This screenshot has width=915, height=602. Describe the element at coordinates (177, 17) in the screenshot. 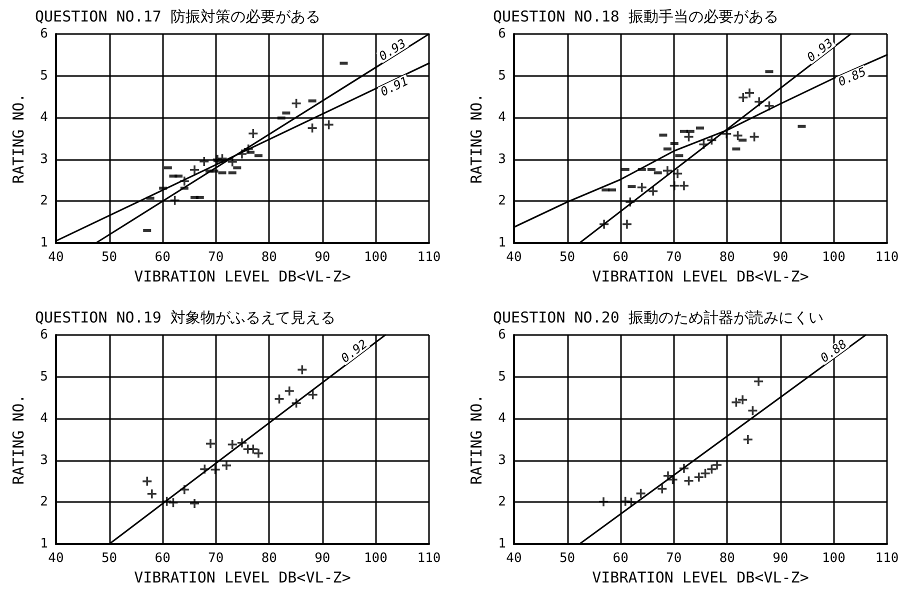

I see `chart-title: QUESTION NO.17 防振対策の必要がある` at that location.